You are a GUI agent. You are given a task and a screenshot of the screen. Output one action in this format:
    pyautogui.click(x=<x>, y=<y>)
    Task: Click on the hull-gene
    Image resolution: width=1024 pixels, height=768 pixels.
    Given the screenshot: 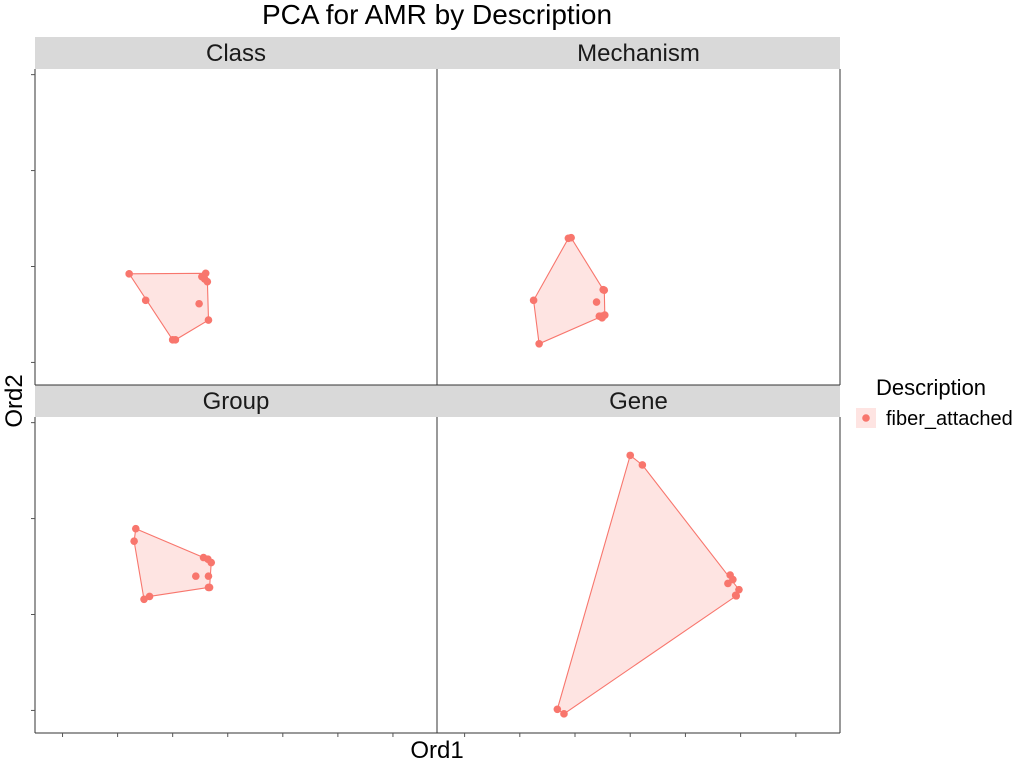 What is the action you would take?
    pyautogui.click(x=648, y=584)
    